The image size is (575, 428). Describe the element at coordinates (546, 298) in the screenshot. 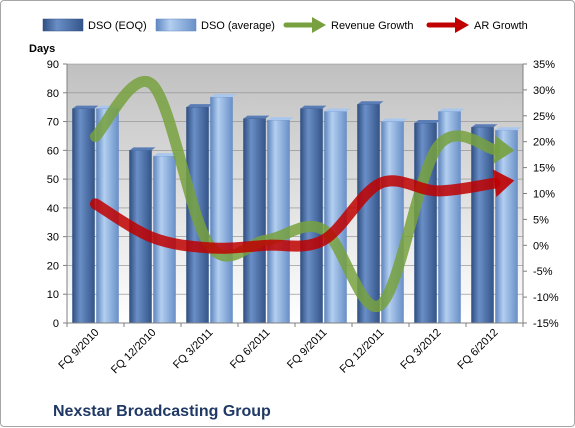

I see `y2-tick-label: -10%` at that location.